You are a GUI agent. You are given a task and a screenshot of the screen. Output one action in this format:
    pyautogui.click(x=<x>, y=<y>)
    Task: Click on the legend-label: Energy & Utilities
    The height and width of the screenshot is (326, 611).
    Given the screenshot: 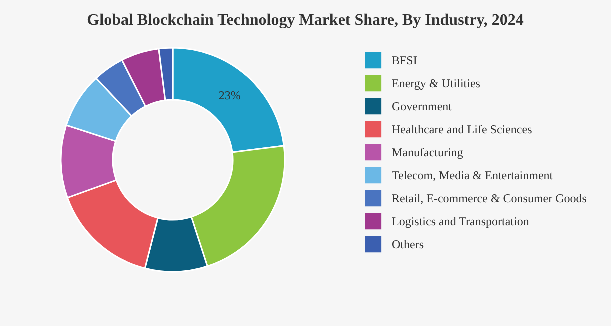 What is the action you would take?
    pyautogui.click(x=436, y=83)
    